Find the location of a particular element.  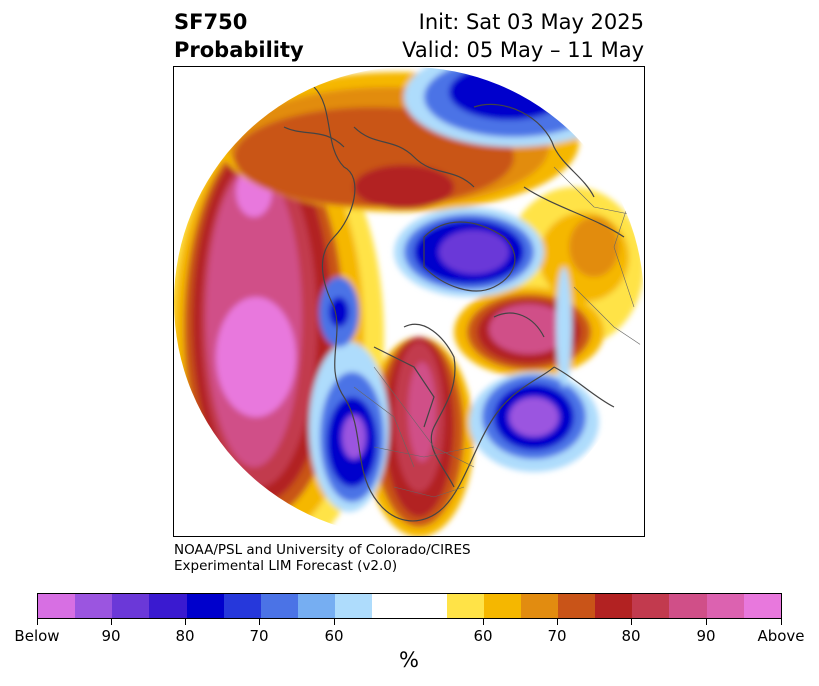

title-type: Probability is located at coordinates (239, 50).